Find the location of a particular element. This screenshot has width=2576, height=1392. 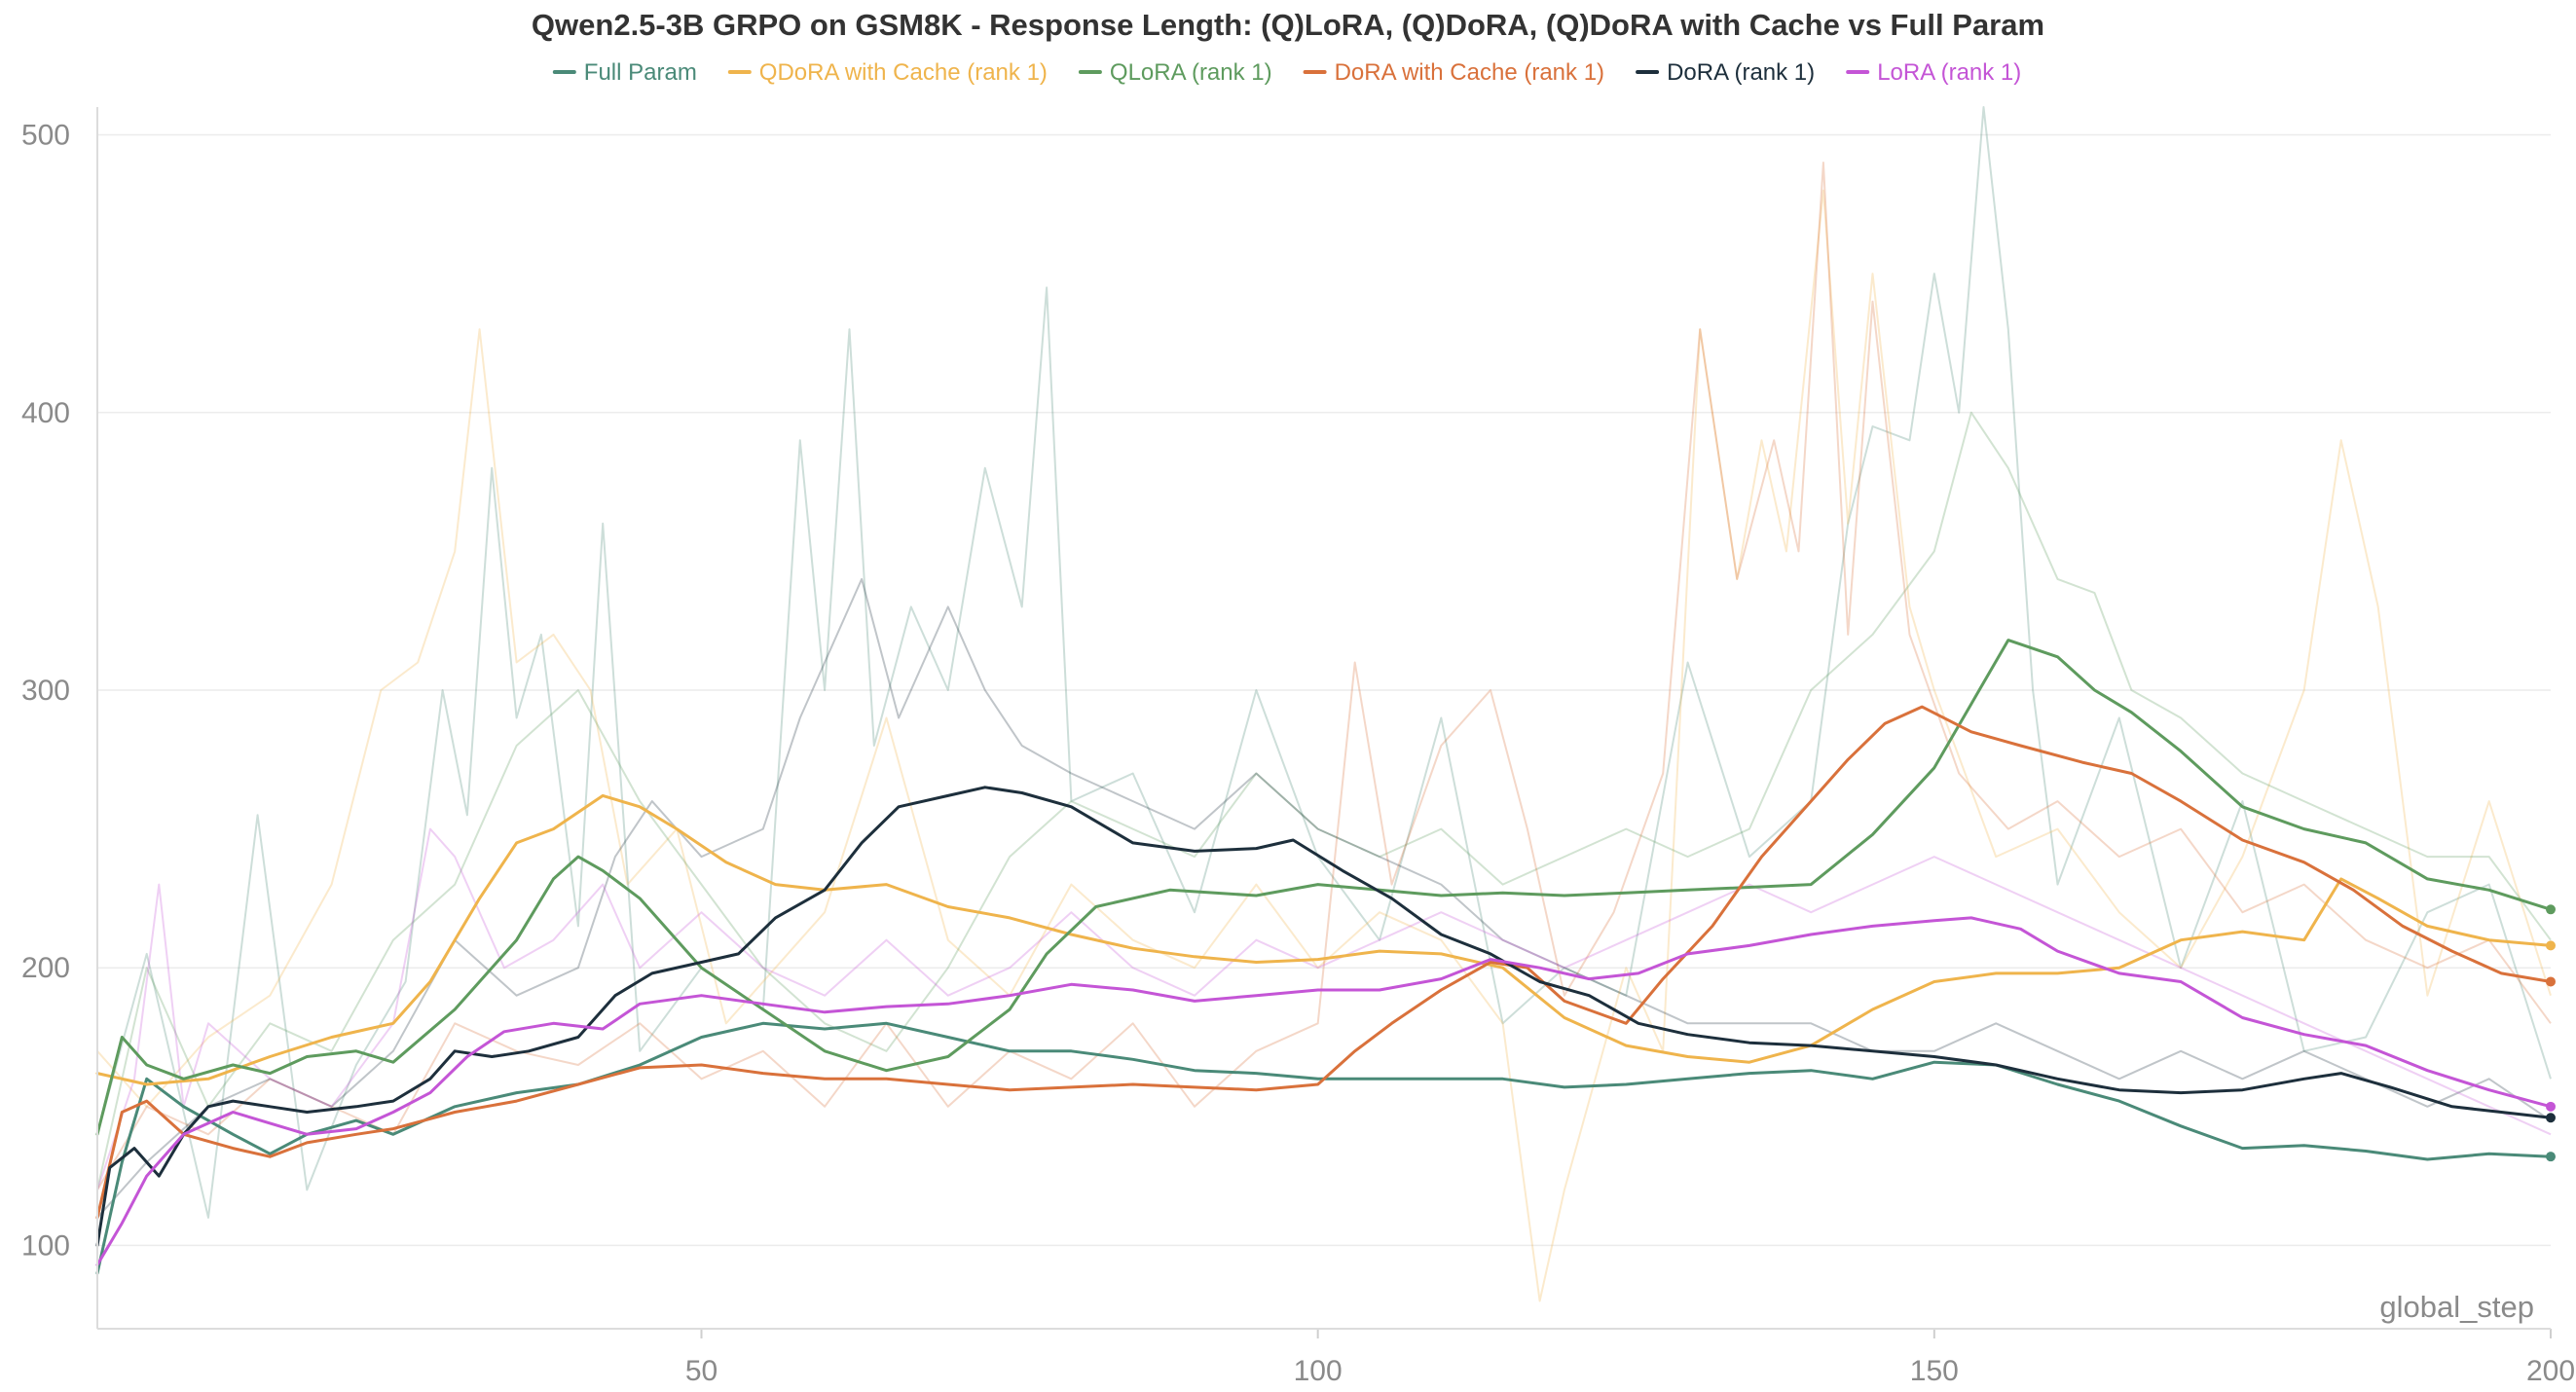

x-tick-label: 50 is located at coordinates (701, 1371).